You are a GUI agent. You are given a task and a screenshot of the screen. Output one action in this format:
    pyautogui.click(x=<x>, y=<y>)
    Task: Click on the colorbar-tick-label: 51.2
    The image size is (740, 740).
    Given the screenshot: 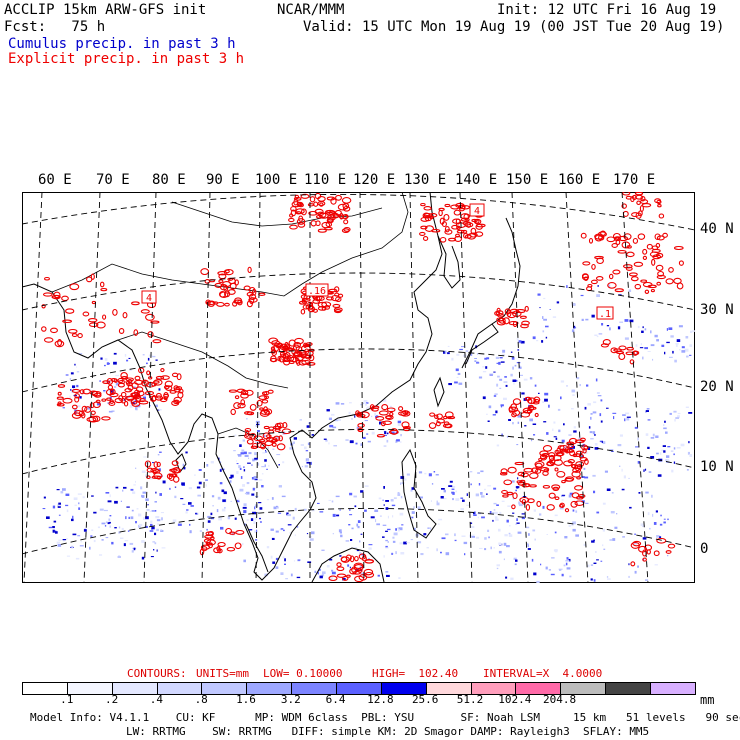 What is the action you would take?
    pyautogui.click(x=470, y=699)
    